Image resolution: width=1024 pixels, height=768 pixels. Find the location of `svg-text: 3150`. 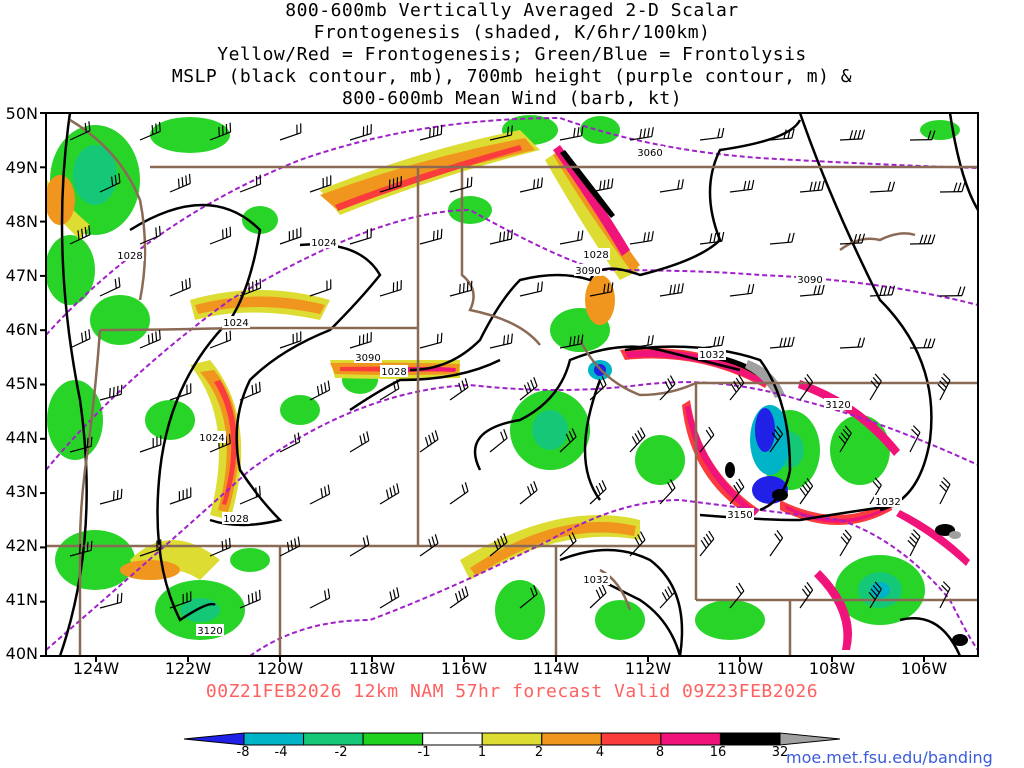

svg-text: 3150 is located at coordinates (739, 515).